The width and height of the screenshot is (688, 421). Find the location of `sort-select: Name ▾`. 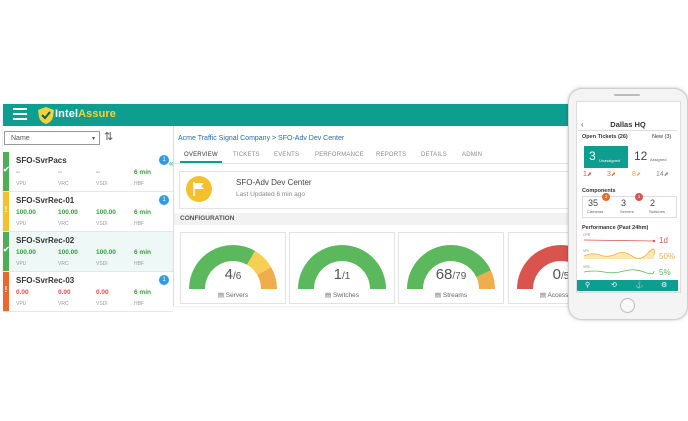

sort-select: Name ▾ is located at coordinates (52, 138).